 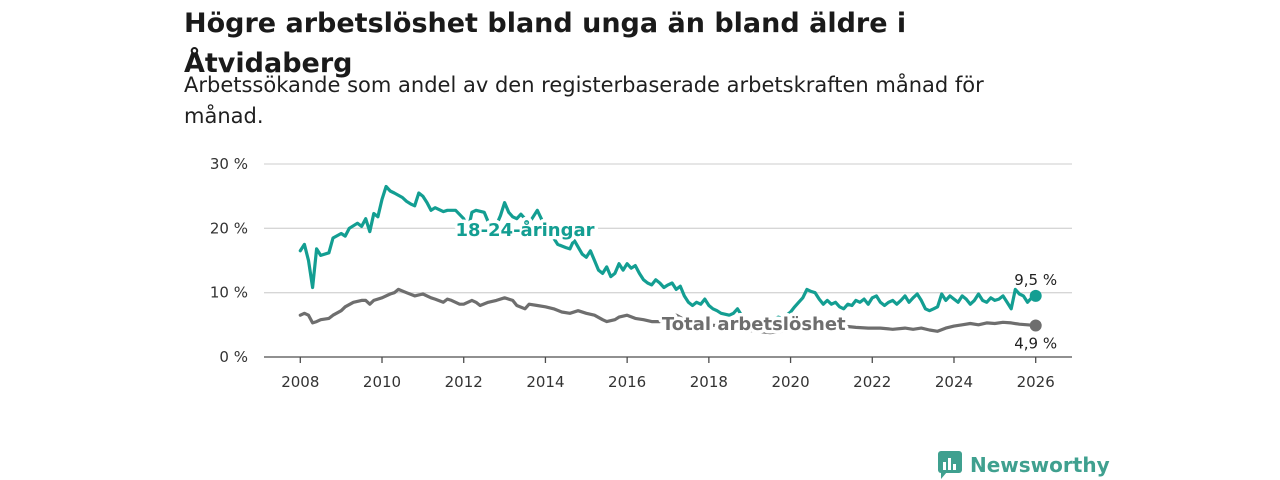 What do you see at coordinates (1035, 280) in the screenshot?
I see `end-value-youth: 9,5 %` at bounding box center [1035, 280].